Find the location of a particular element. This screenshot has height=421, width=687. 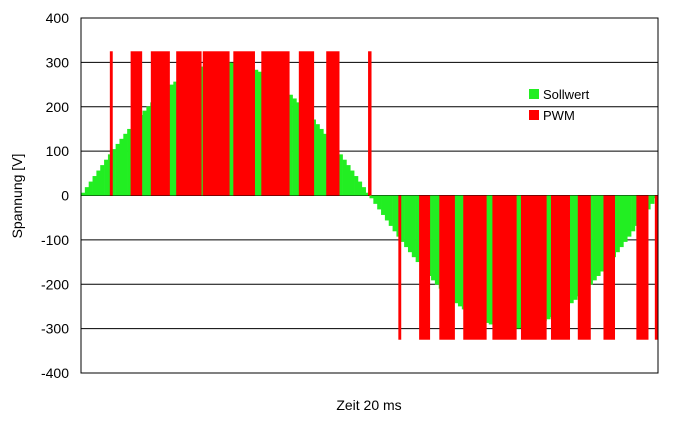

y-tick-label: -400 is located at coordinates (55, 373).